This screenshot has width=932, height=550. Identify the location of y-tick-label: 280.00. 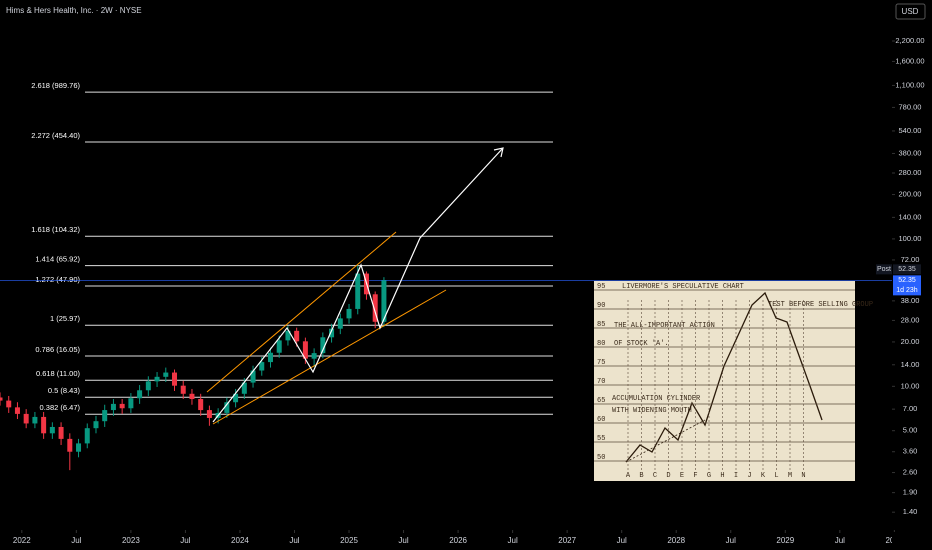
(910, 172).